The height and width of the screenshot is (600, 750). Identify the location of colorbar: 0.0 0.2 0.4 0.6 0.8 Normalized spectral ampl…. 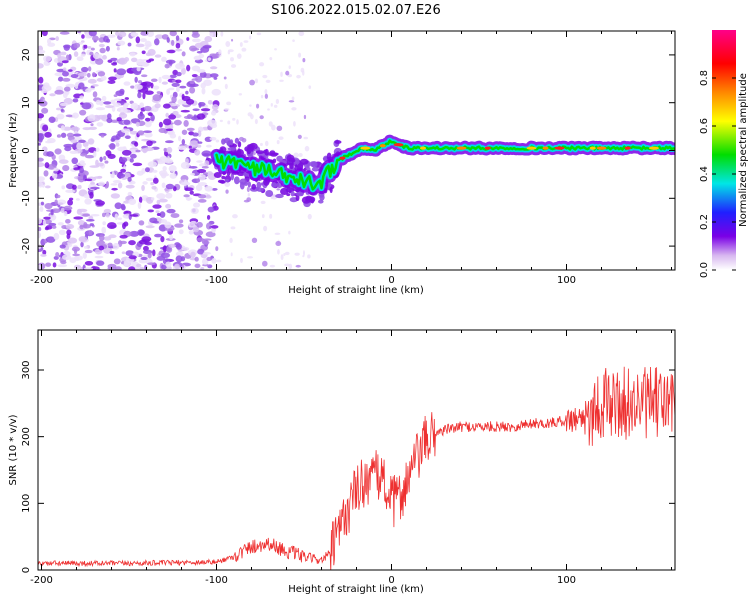
(724, 154).